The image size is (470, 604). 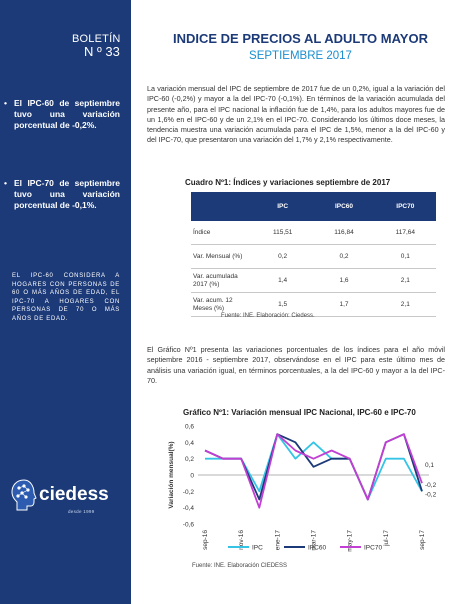 I want to click on legend-label: IPC, so click(x=257, y=548).